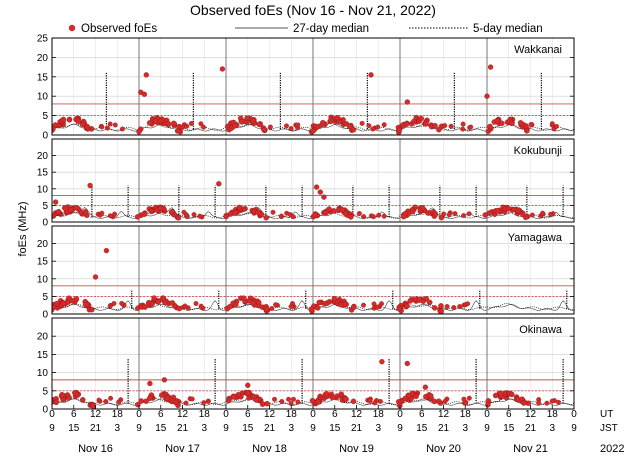  I want to click on chart-title: Observed foEs (Nov 16 - Nov 21, 2022), so click(313, 10).